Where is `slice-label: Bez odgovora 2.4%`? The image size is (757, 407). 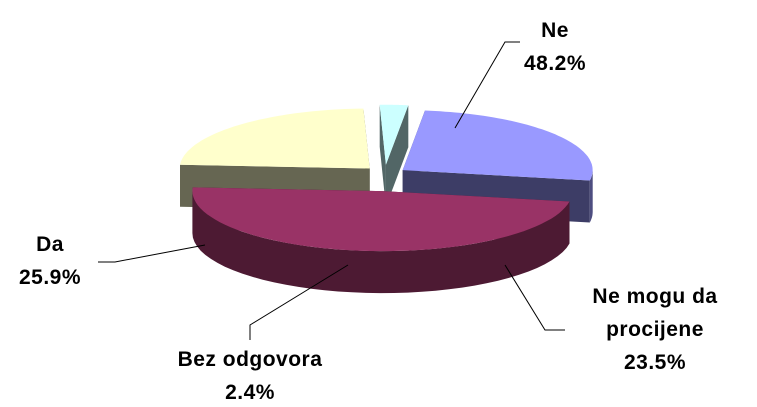
slice-label: Bez odgovora 2.4% is located at coordinates (250, 375).